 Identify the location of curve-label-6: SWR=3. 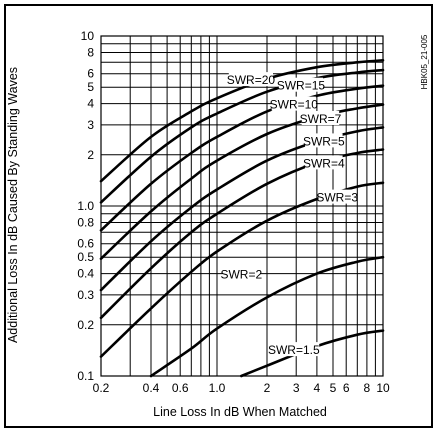
(337, 198).